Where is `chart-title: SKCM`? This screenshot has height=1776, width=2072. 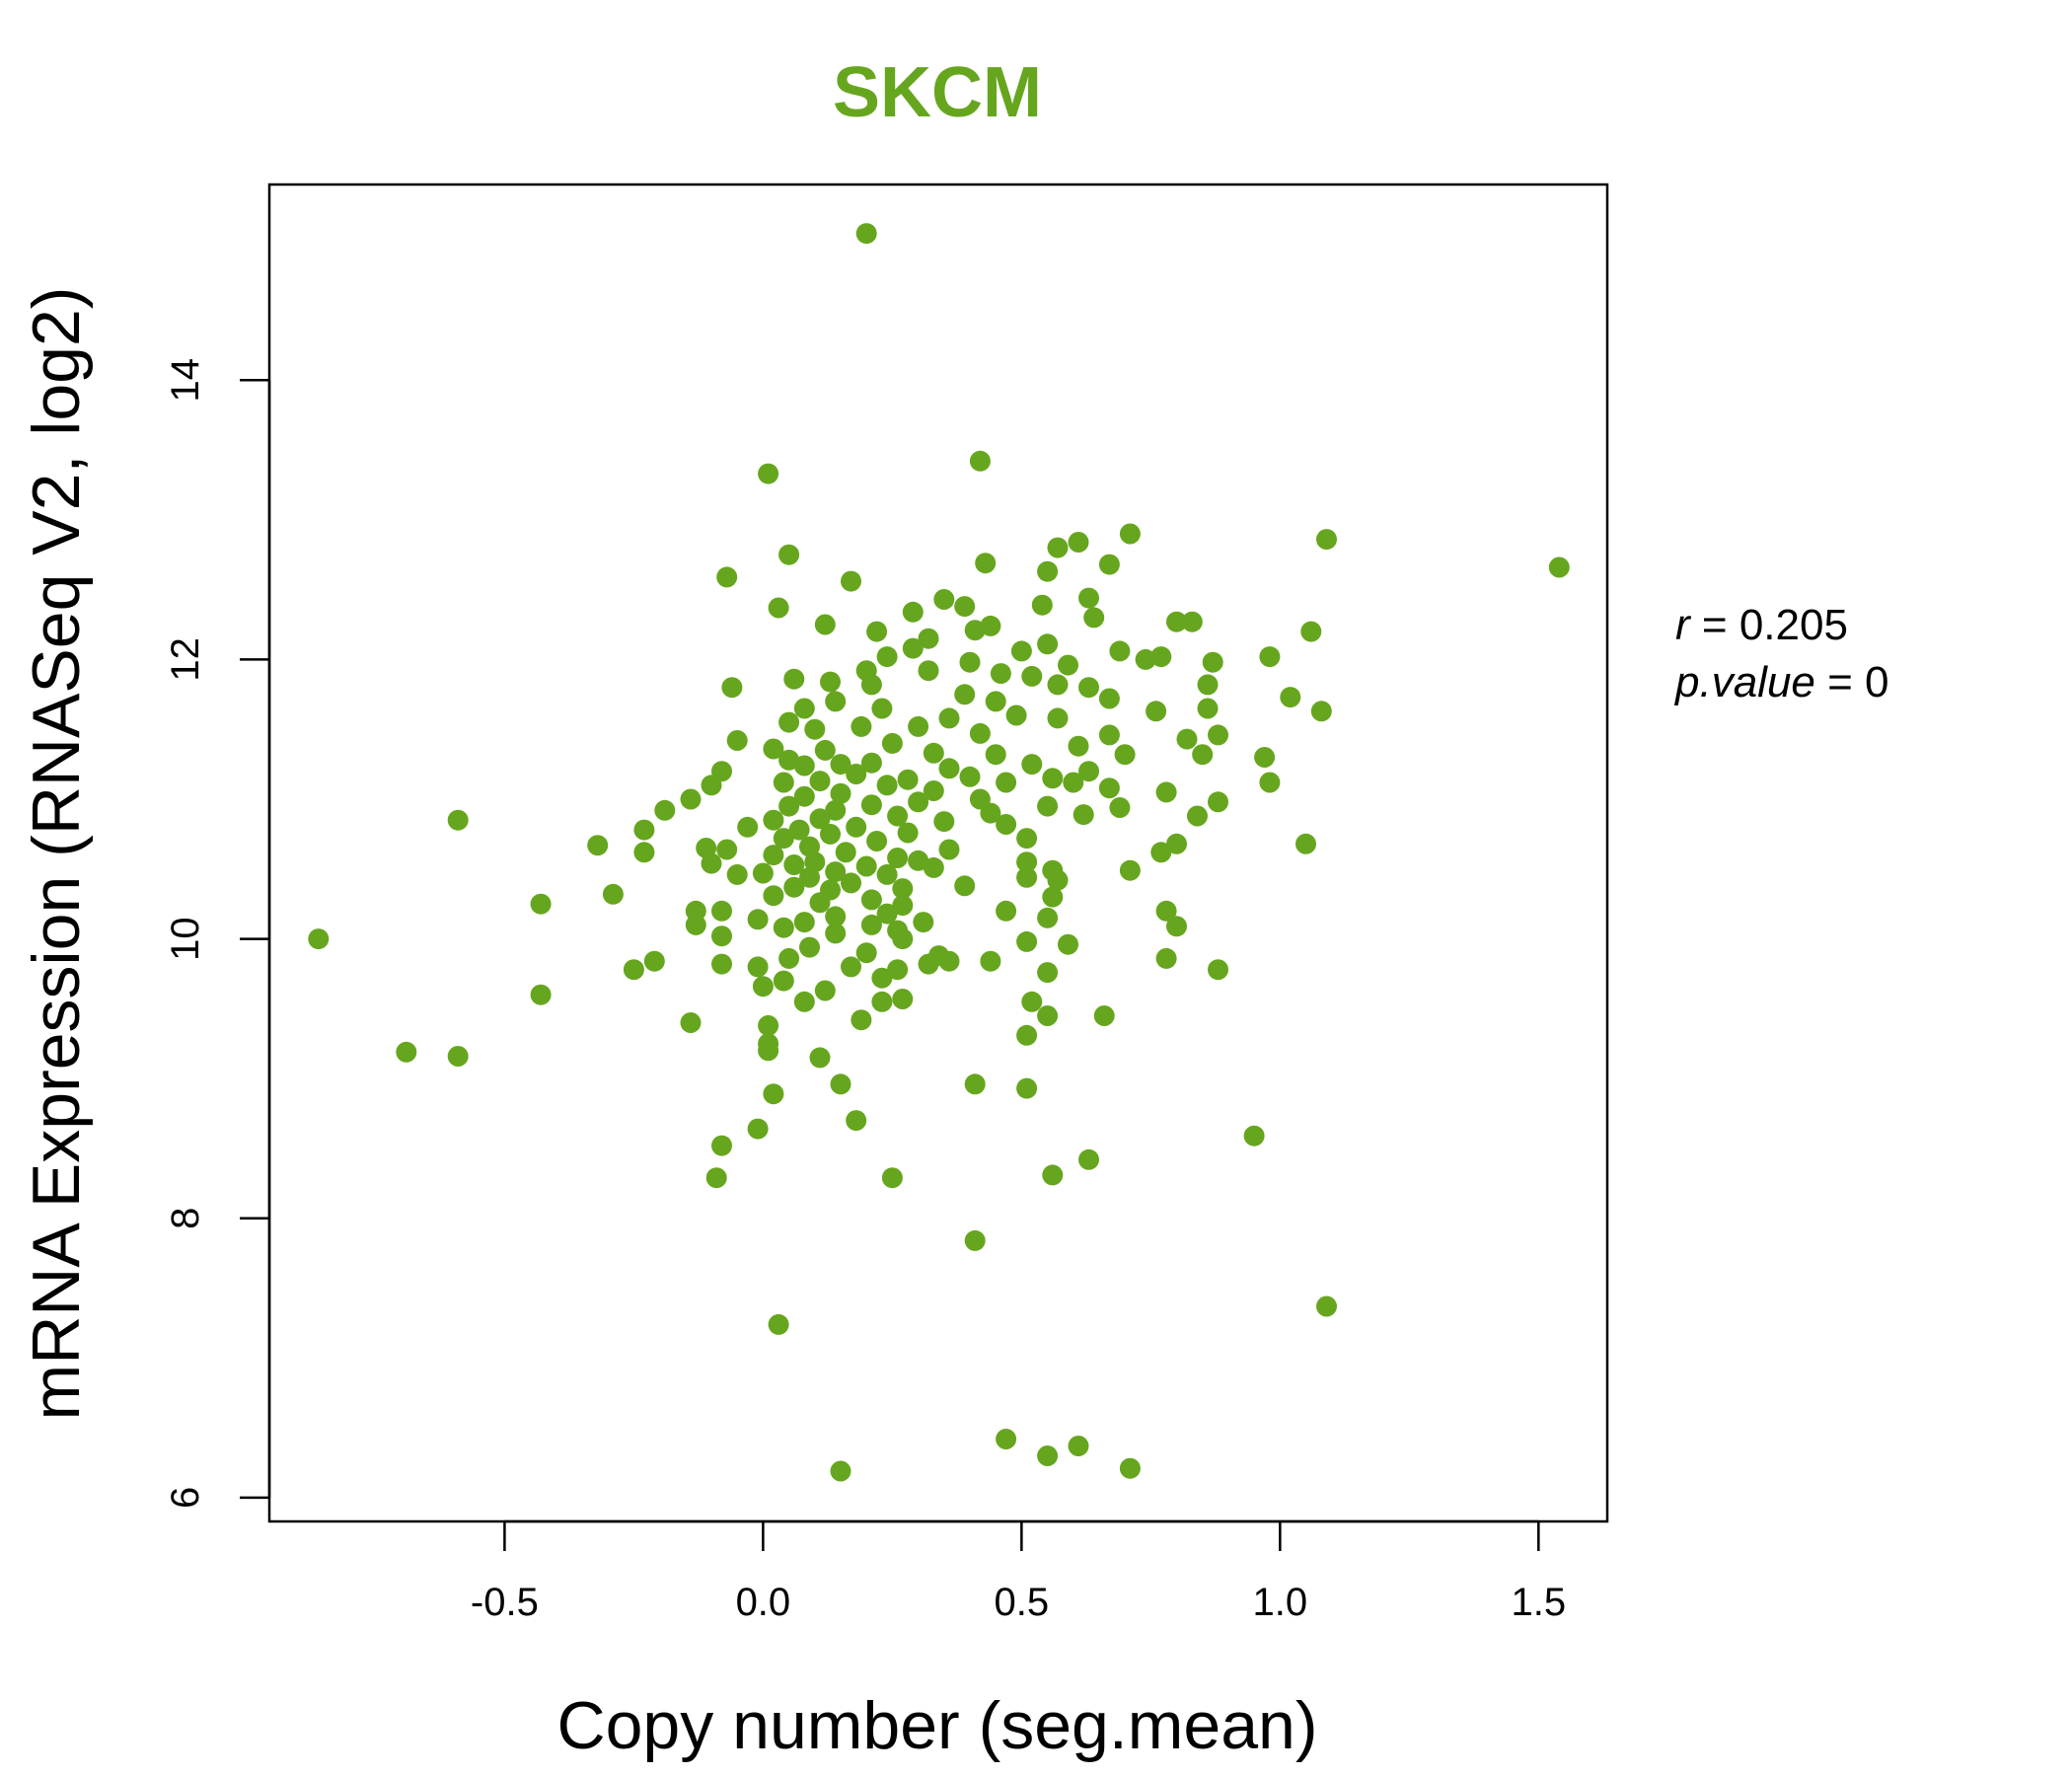 chart-title: SKCM is located at coordinates (938, 93).